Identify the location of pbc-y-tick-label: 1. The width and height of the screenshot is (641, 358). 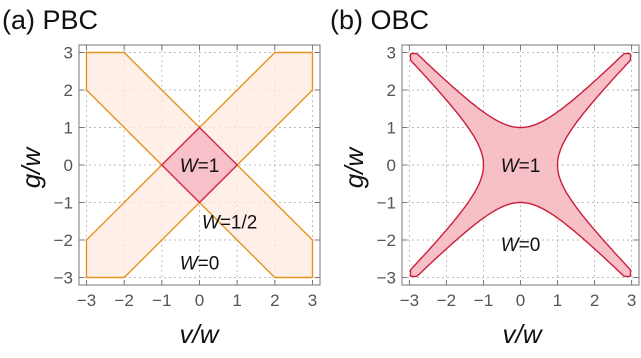
(68, 128).